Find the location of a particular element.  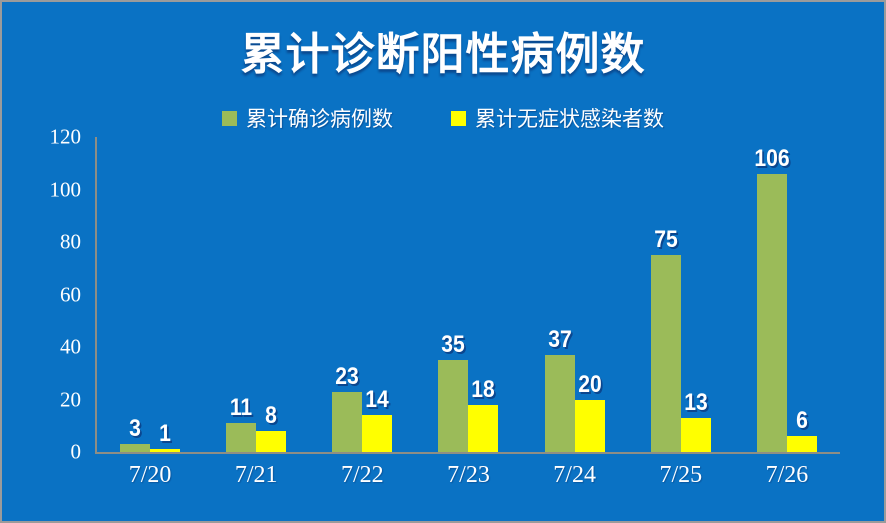

y-tick-label: 100 is located at coordinates (65, 189).